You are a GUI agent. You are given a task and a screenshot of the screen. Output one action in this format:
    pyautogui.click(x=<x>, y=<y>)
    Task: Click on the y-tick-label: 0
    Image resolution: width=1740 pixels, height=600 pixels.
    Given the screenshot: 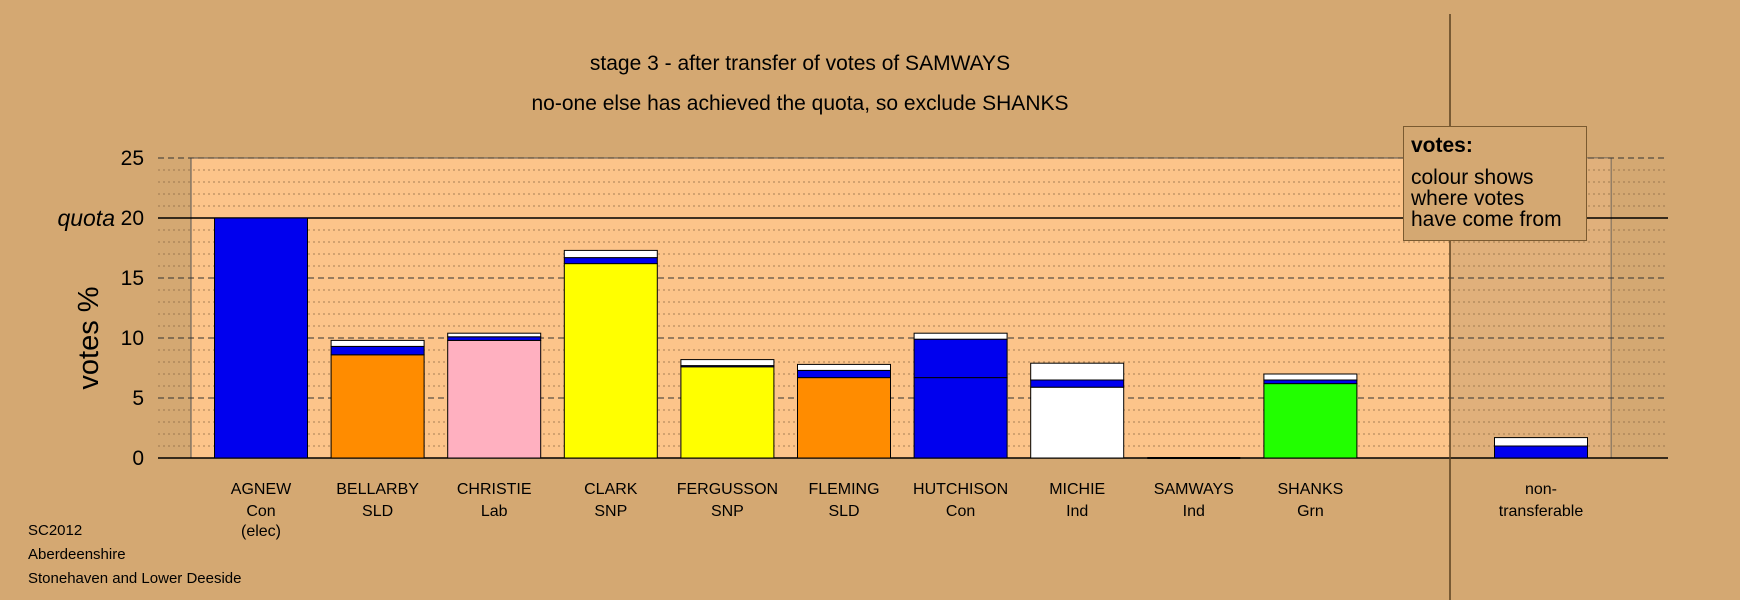 What is the action you would take?
    pyautogui.click(x=138, y=458)
    